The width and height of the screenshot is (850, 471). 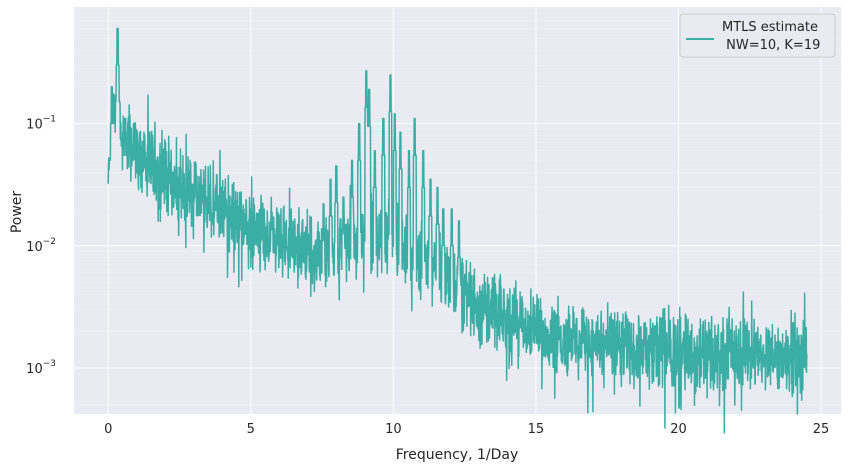 What do you see at coordinates (678, 429) in the screenshot?
I see `x-tick-label: 20` at bounding box center [678, 429].